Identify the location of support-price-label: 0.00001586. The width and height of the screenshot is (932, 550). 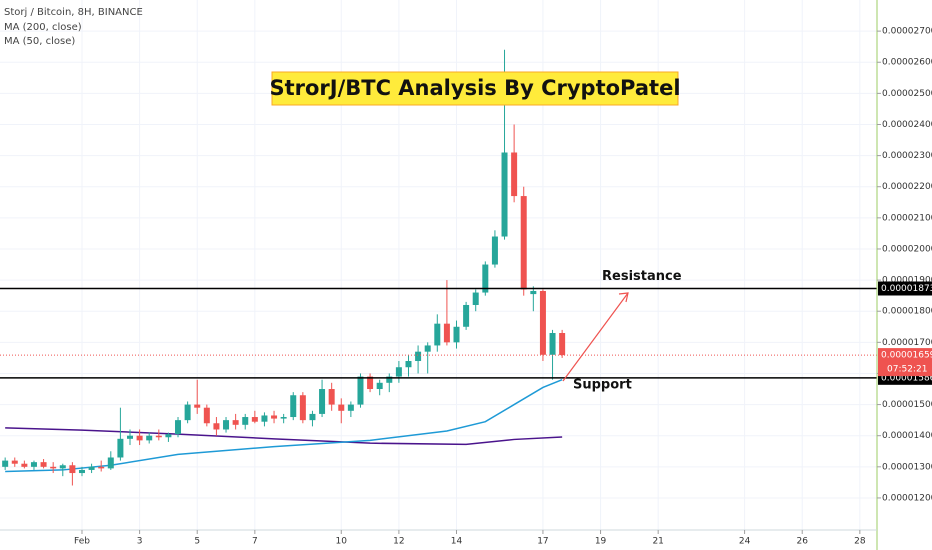
(906, 378).